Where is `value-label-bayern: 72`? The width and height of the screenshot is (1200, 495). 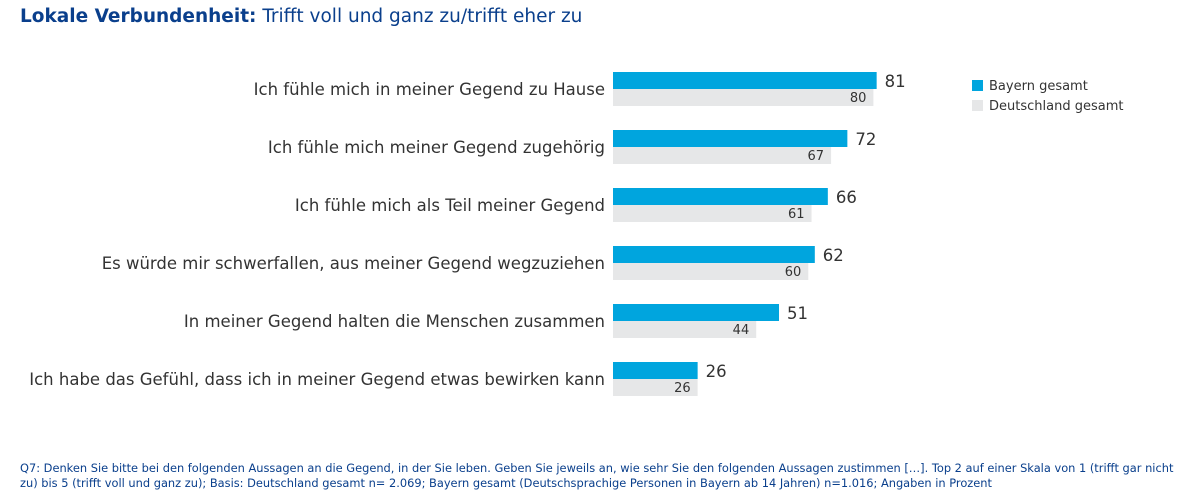 value-label-bayern: 72 is located at coordinates (865, 139).